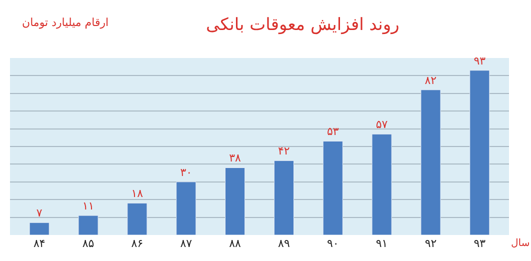  What do you see at coordinates (430, 80) in the screenshot?
I see `data-label: ۸۲` at bounding box center [430, 80].